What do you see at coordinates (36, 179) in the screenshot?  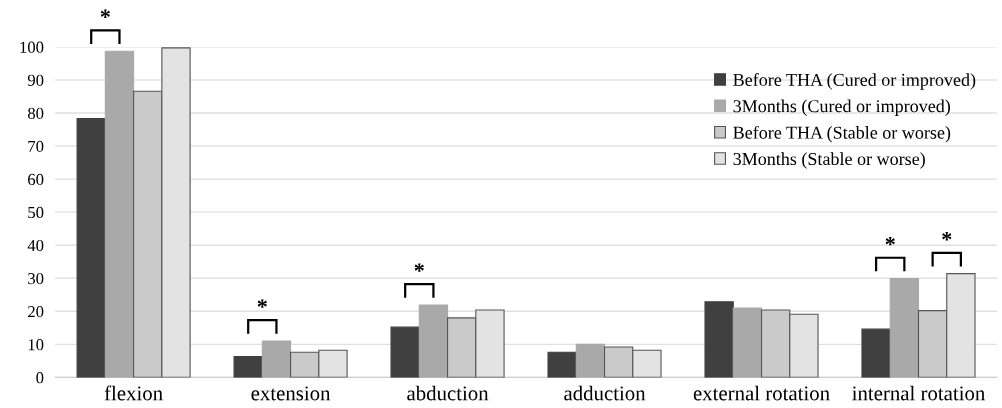 I see `y-tick-label: 60` at bounding box center [36, 179].